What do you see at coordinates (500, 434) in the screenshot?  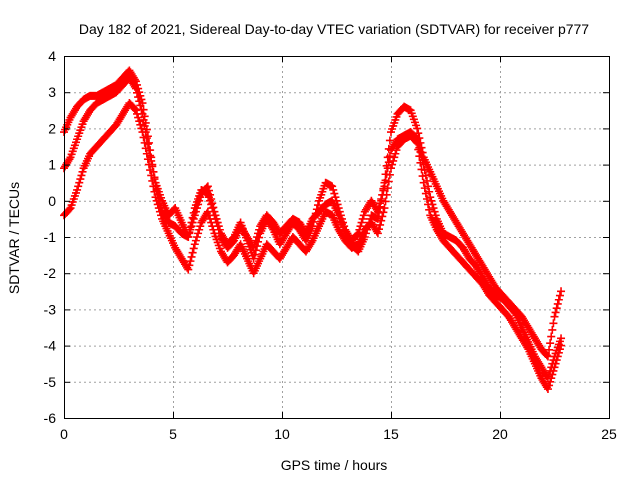 I see `x-tick-label: 20` at bounding box center [500, 434].